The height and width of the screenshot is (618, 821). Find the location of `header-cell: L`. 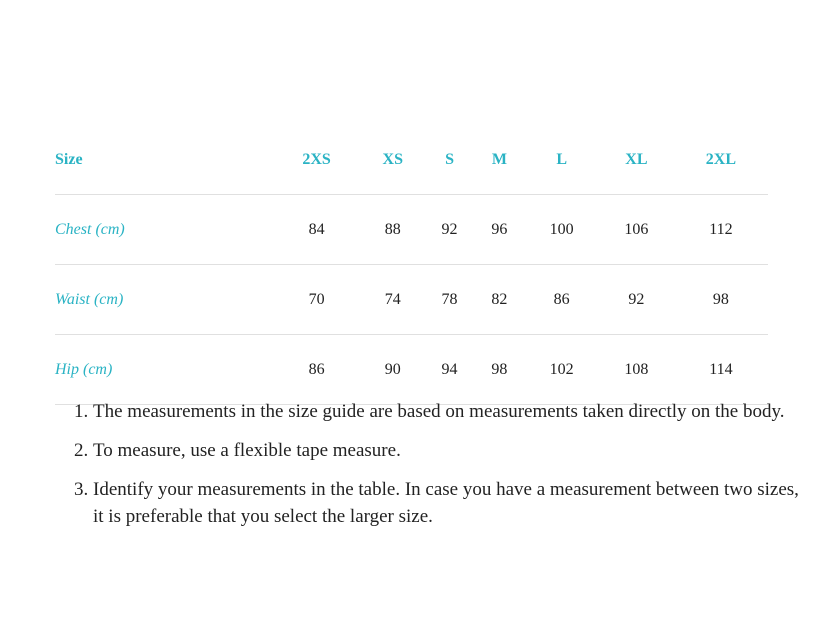

header-cell: L is located at coordinates (561, 159).